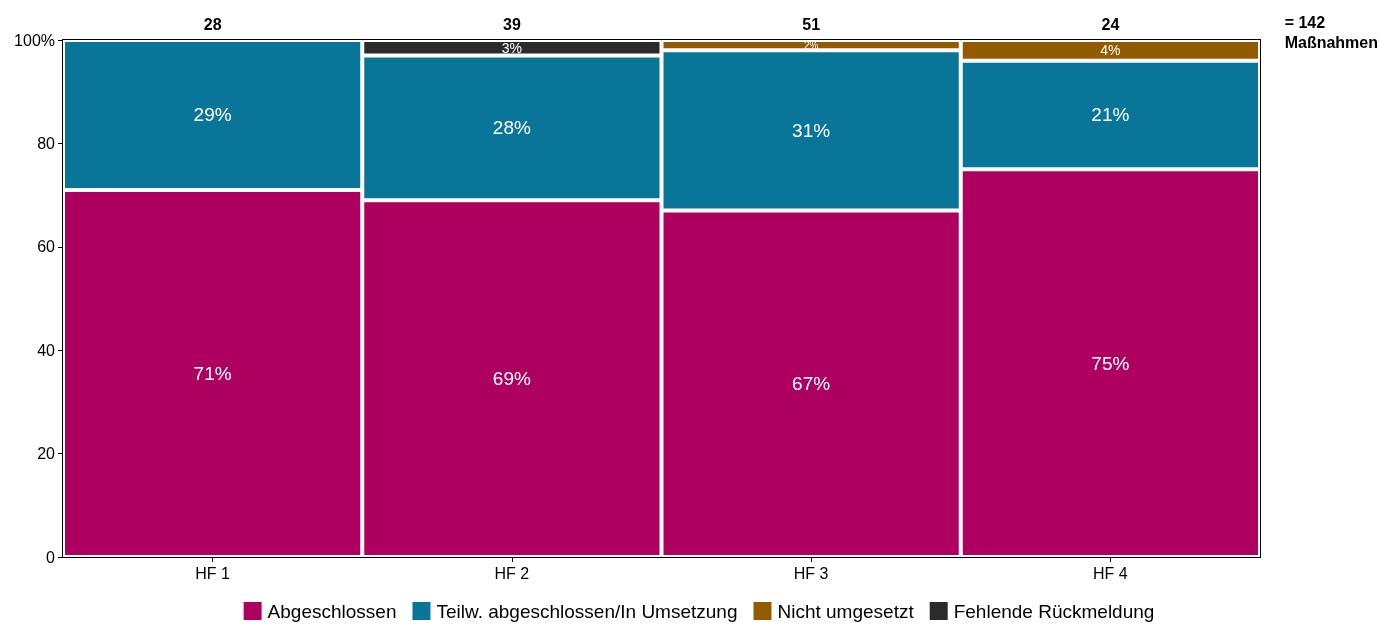 The height and width of the screenshot is (631, 1396). What do you see at coordinates (511, 379) in the screenshot?
I see `data-label: 69%` at bounding box center [511, 379].